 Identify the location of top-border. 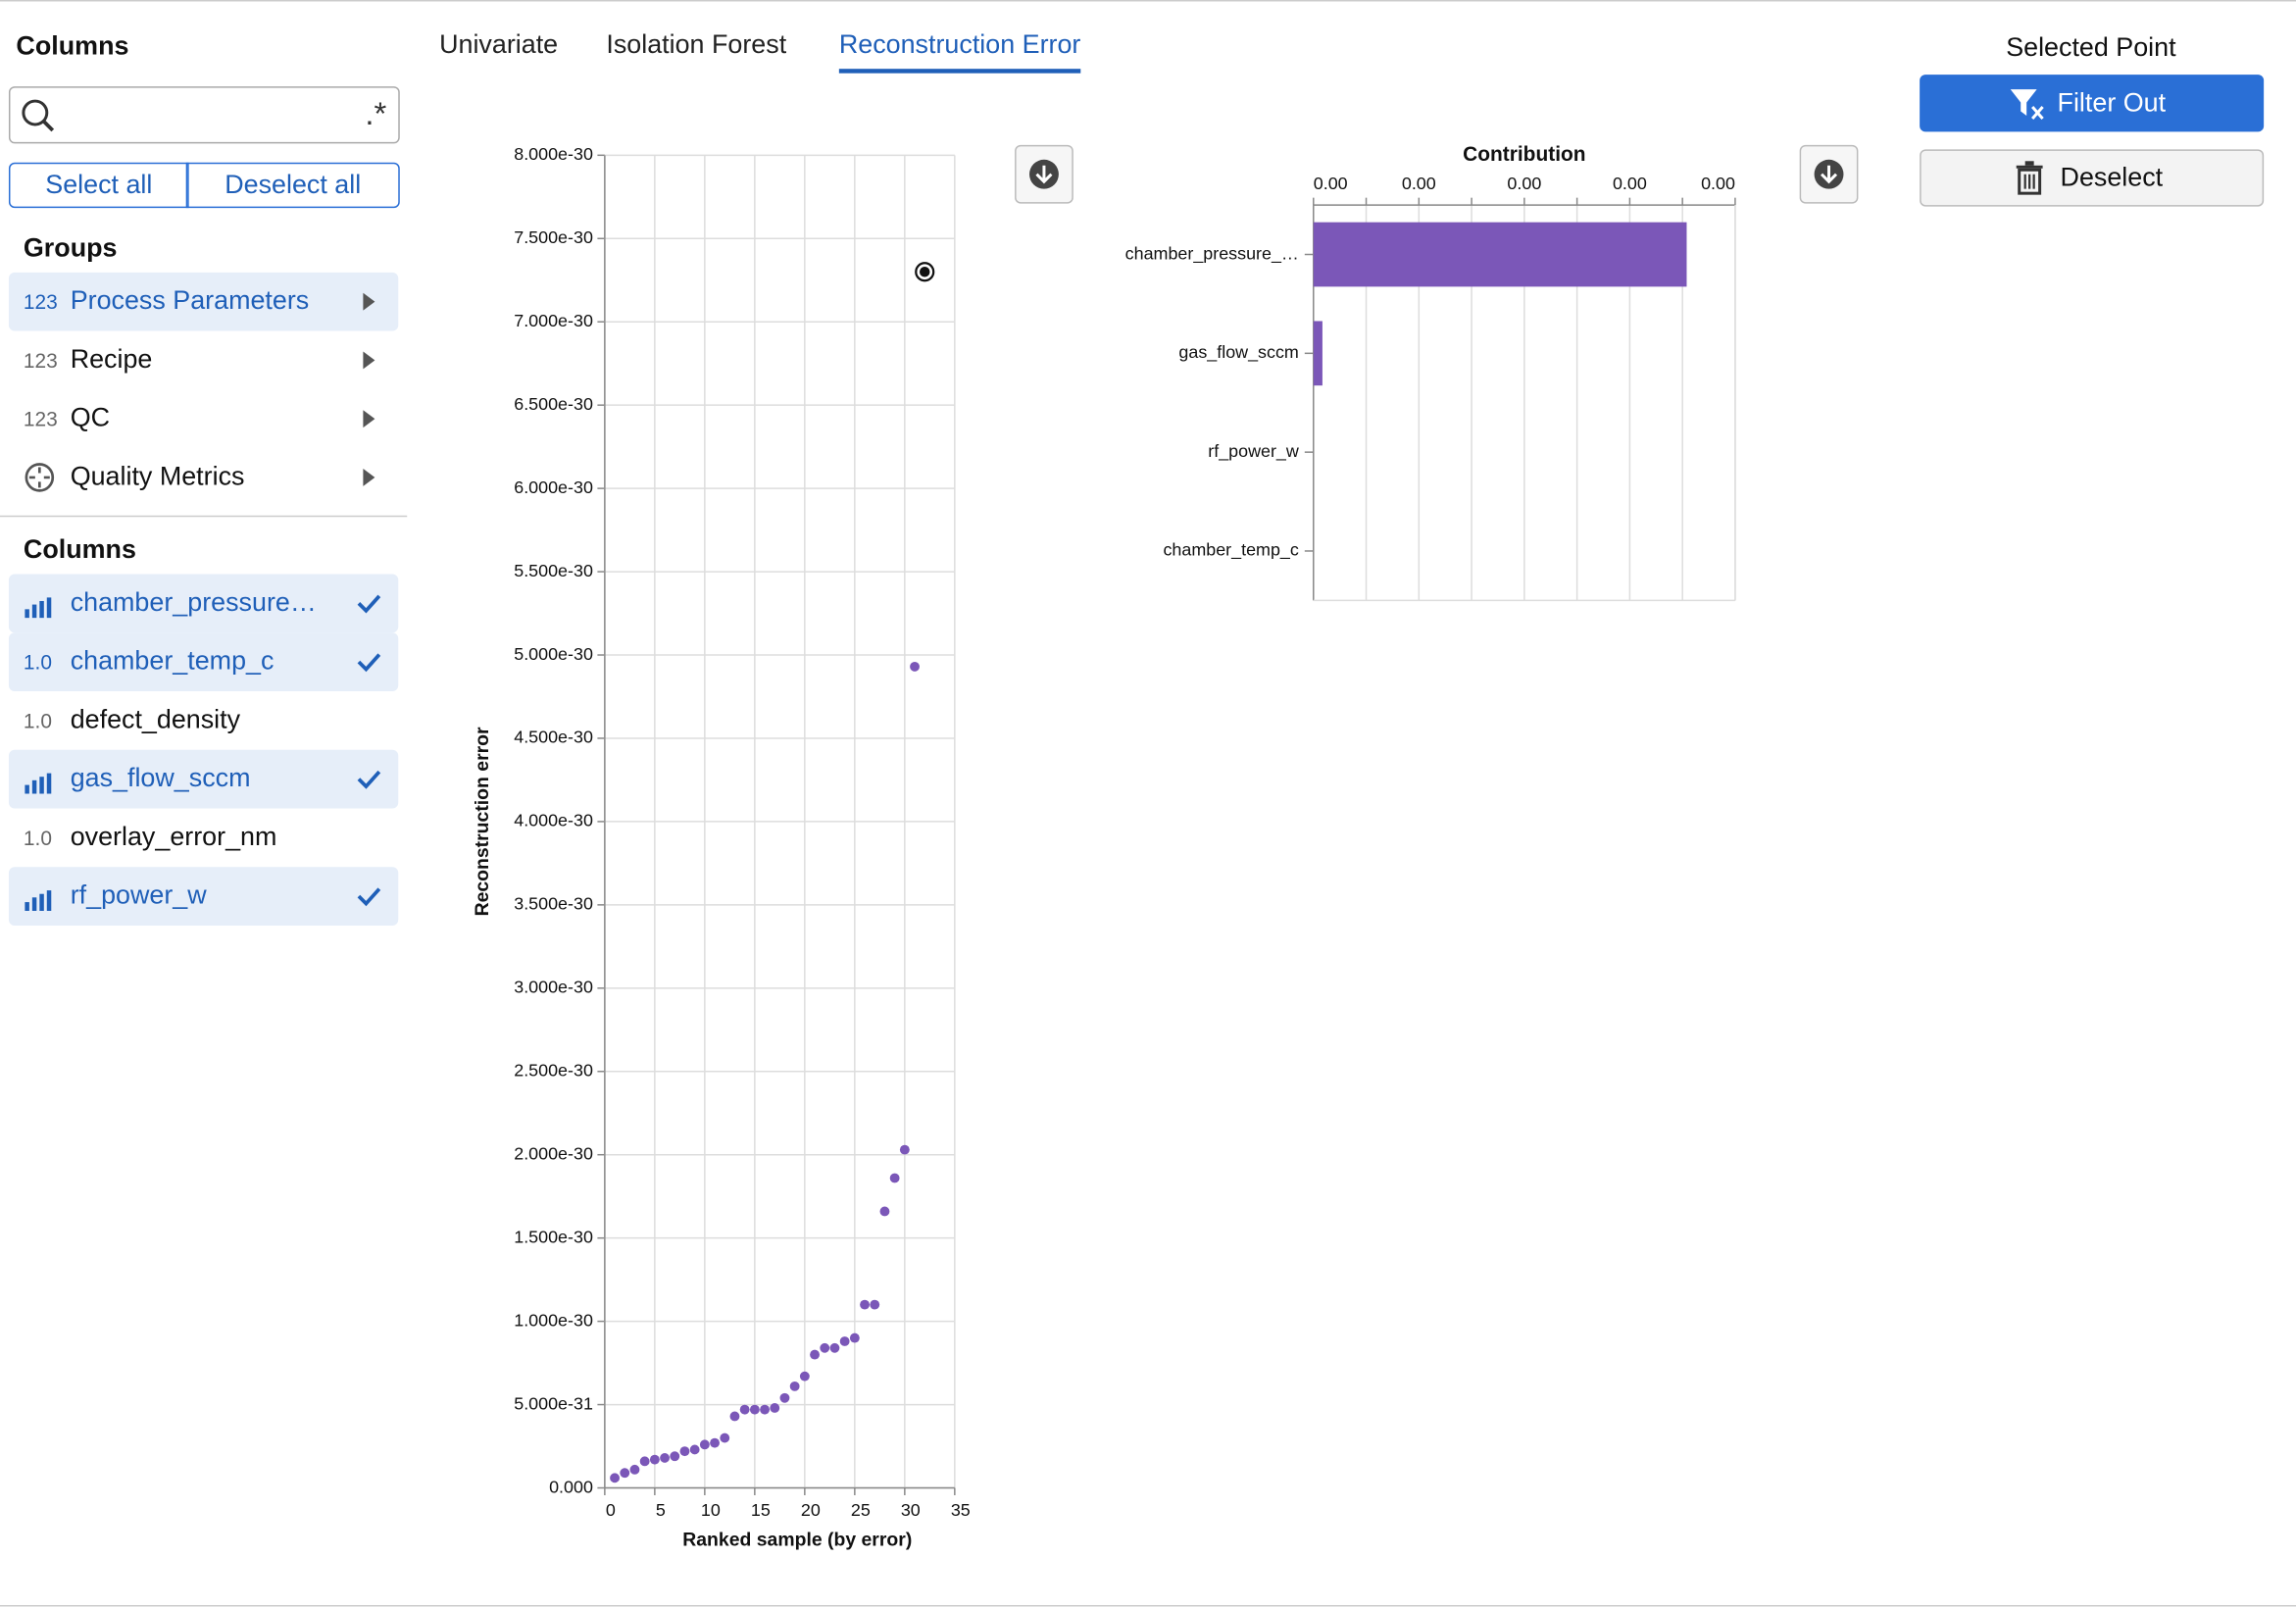
(1148, 1).